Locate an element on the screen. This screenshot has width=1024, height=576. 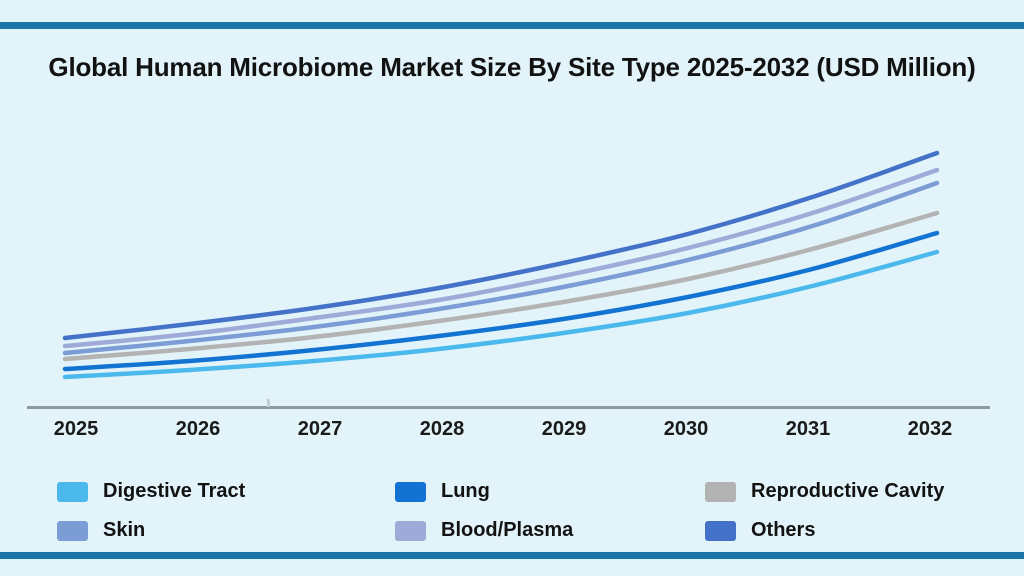
legend-swatch-lung is located at coordinates (410, 491).